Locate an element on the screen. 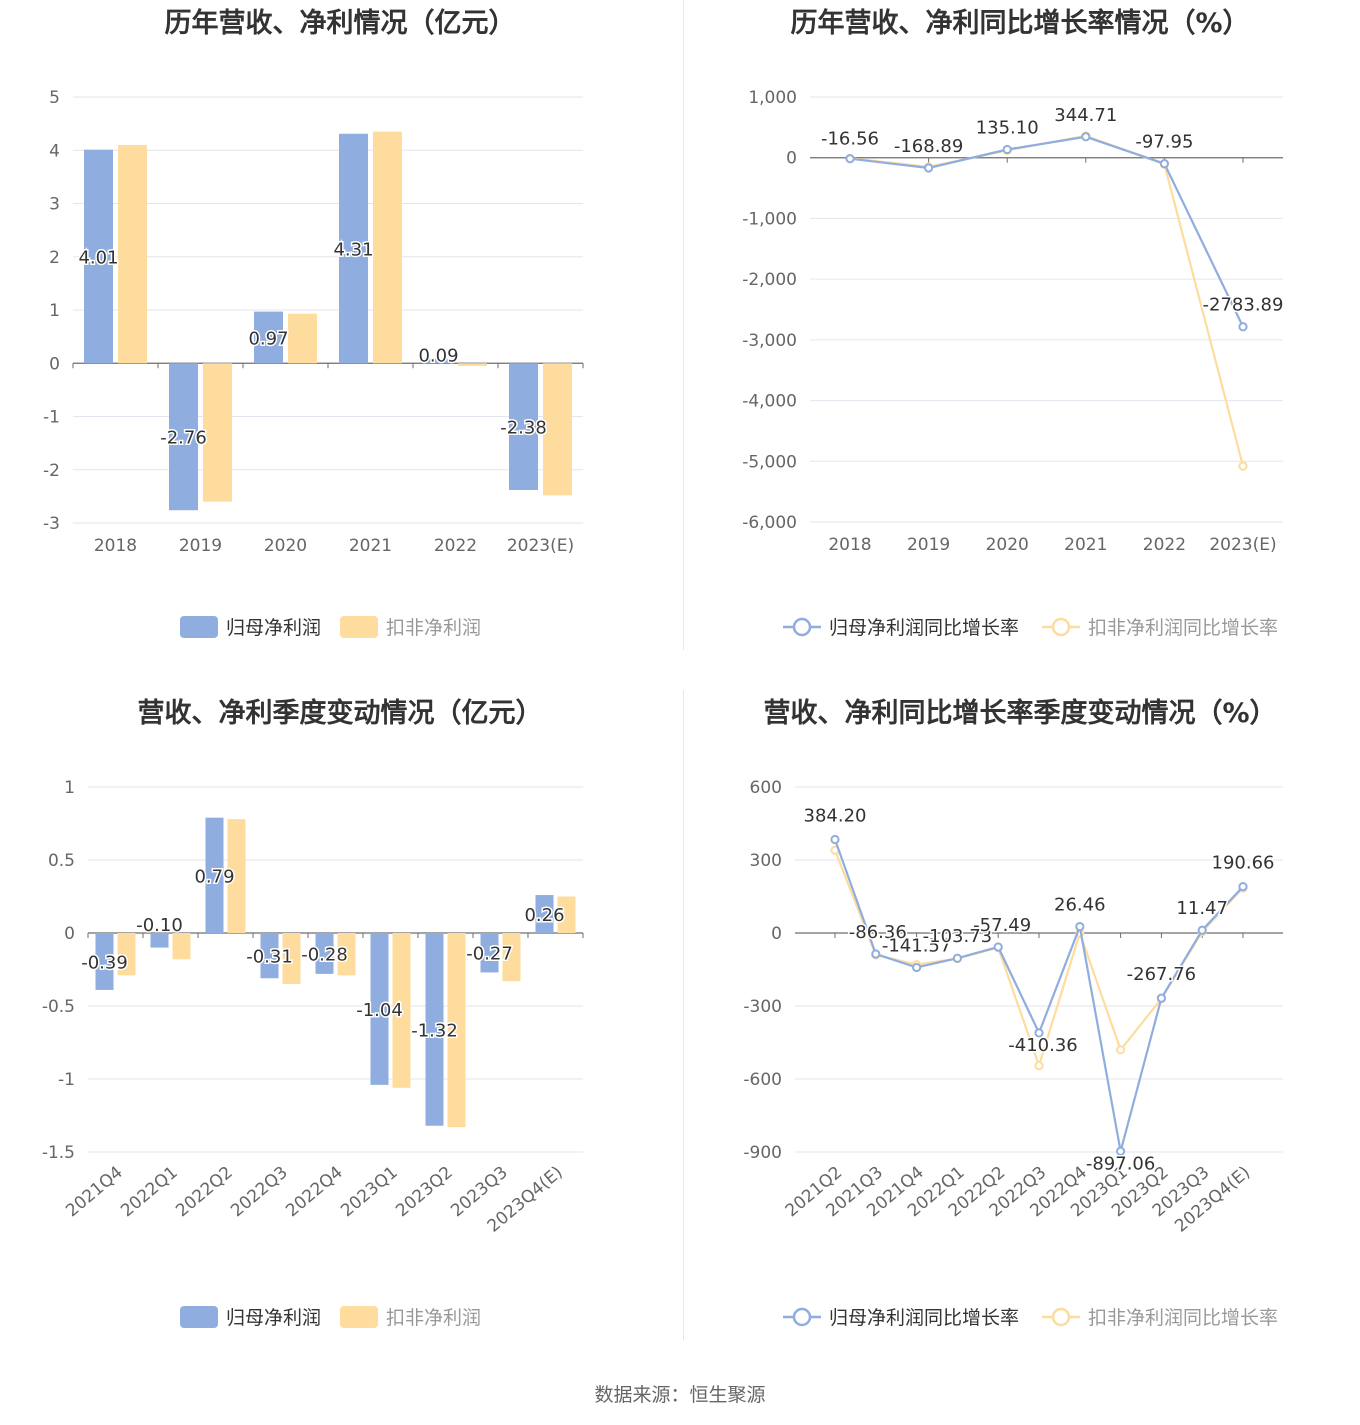 This screenshot has height=1425, width=1360. bar-value-label: 4.31 is located at coordinates (353, 249).